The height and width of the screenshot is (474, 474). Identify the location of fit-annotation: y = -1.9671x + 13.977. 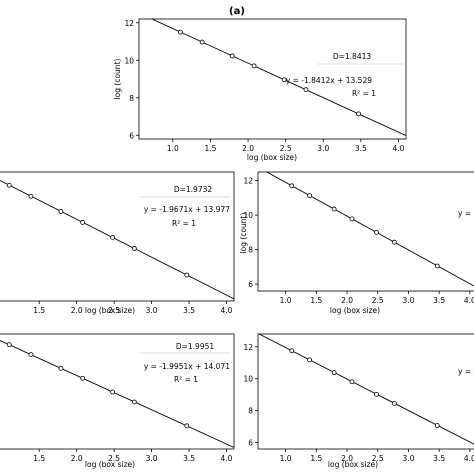
(187, 209).